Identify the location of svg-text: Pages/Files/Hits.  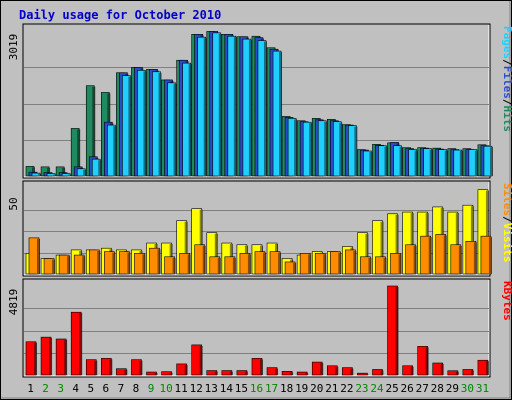
(506, 79).